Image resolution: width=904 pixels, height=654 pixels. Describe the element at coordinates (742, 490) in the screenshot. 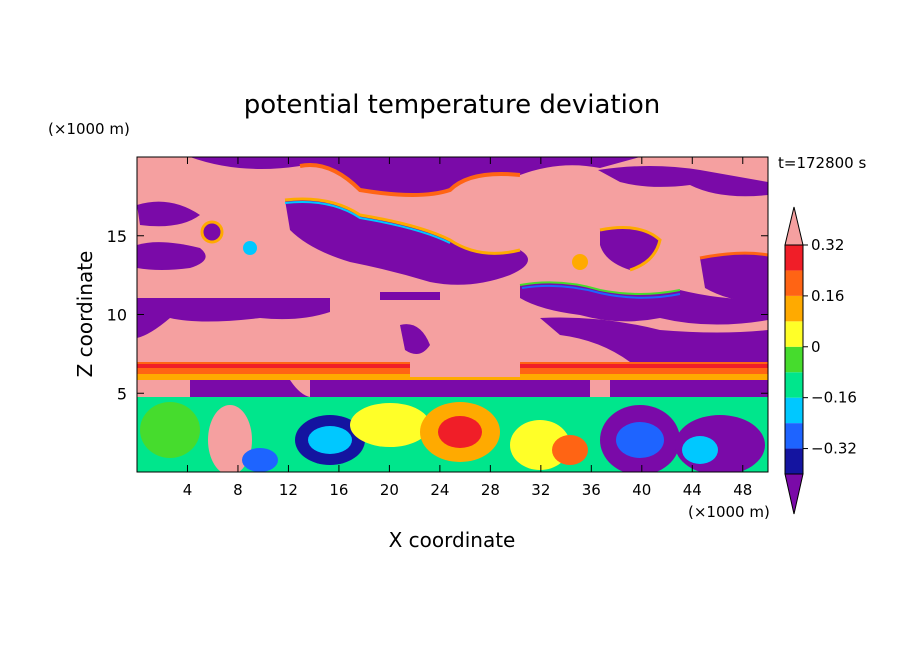

I see `x-tick-label: 48` at that location.